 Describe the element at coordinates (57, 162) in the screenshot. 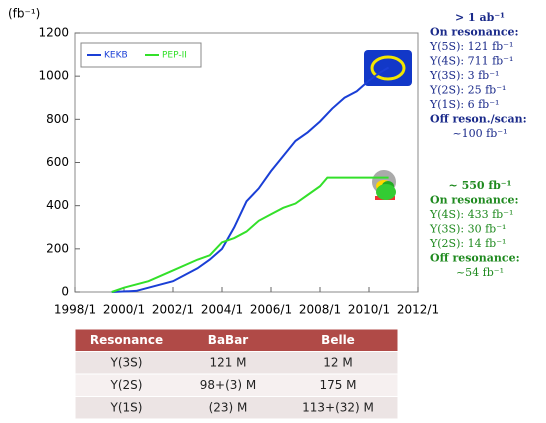

I see `y-tick-label: 600` at that location.